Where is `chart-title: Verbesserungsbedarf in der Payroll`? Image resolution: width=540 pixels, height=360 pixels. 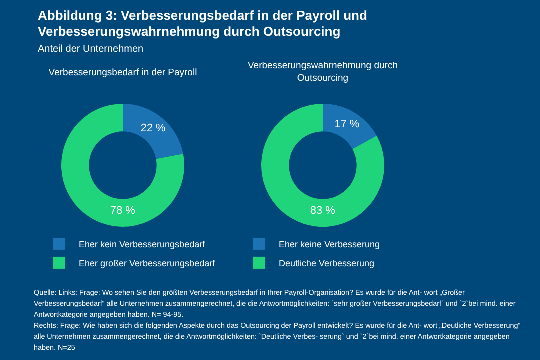 chart-title: Verbesserungsbedarf in der Payroll is located at coordinates (123, 72).